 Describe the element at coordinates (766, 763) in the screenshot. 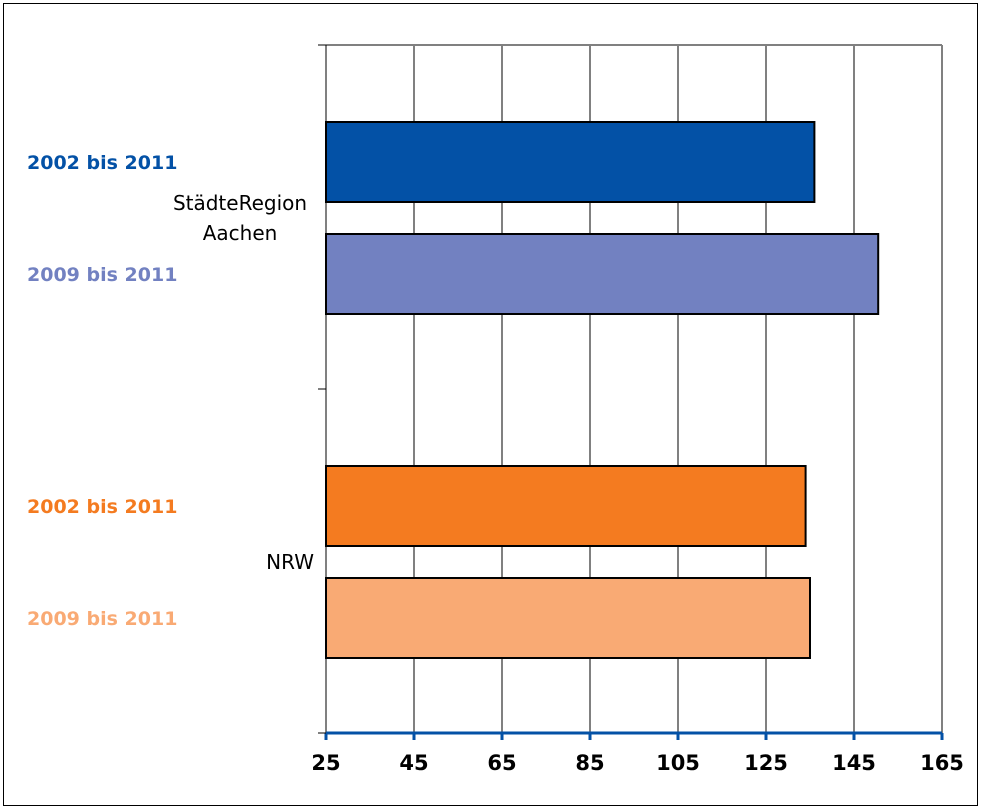

I see `x-tick-label: 125` at that location.